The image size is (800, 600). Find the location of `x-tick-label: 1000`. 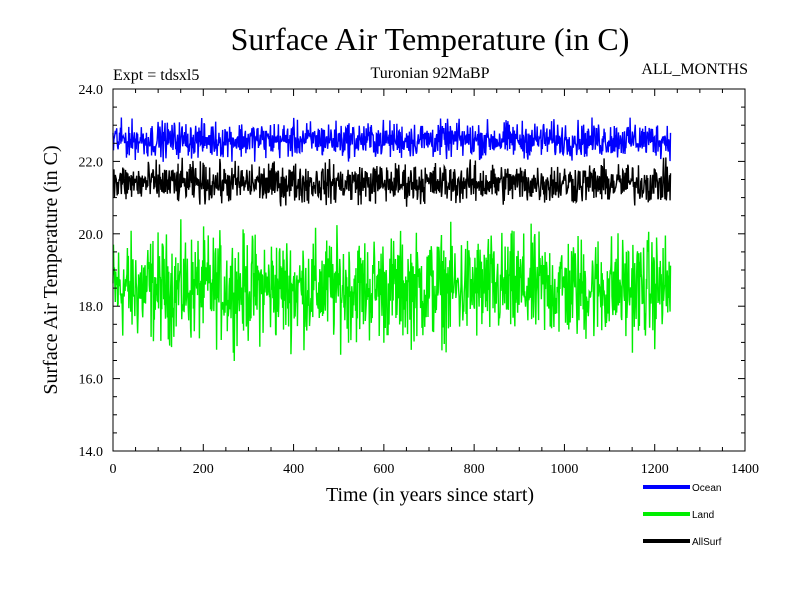

x-tick-label: 1000 is located at coordinates (564, 469).